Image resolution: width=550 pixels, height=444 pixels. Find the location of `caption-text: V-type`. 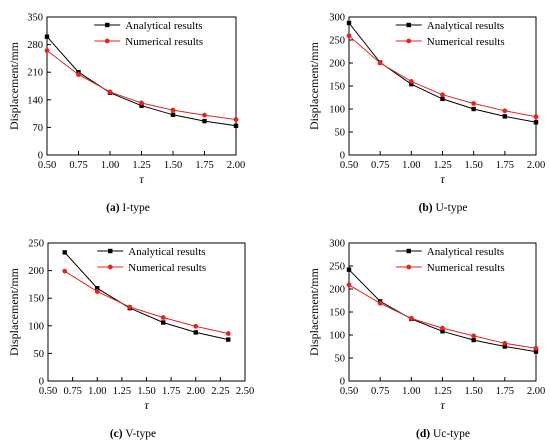

caption-text: V-type is located at coordinates (140, 434).